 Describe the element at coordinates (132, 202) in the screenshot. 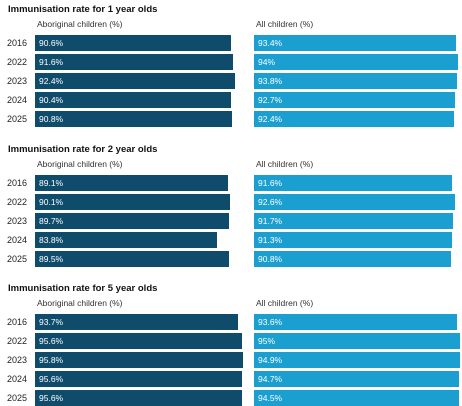

I see `bar: 90.1%` at that location.